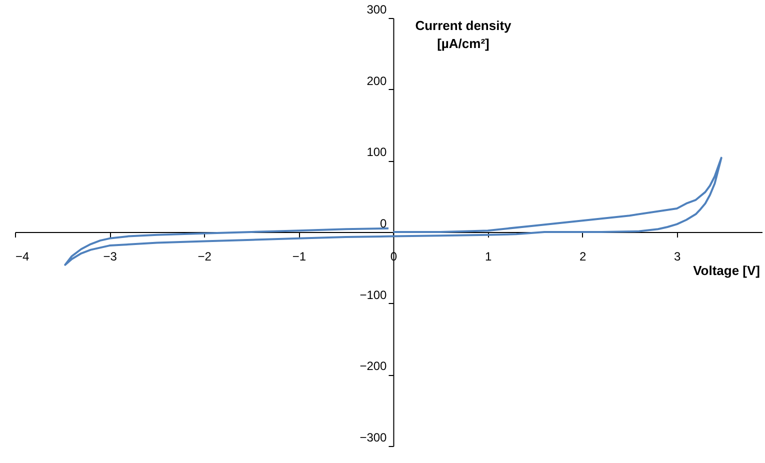 Image resolution: width=765 pixels, height=463 pixels. What do you see at coordinates (377, 152) in the screenshot?
I see `y-tick-label: 100` at bounding box center [377, 152].